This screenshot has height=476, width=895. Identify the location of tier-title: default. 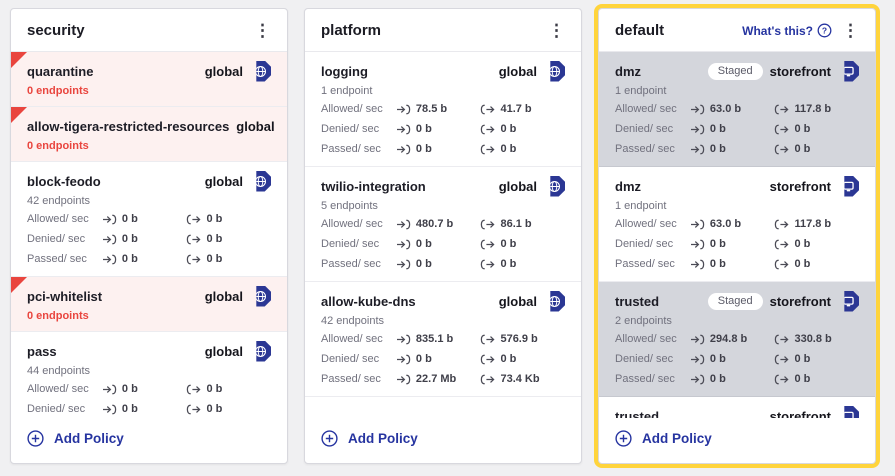
(640, 30).